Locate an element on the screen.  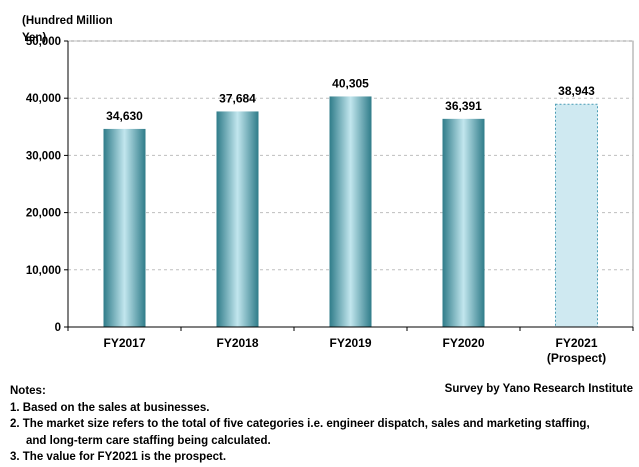
y-tick-label: 20,000 is located at coordinates (43, 214).